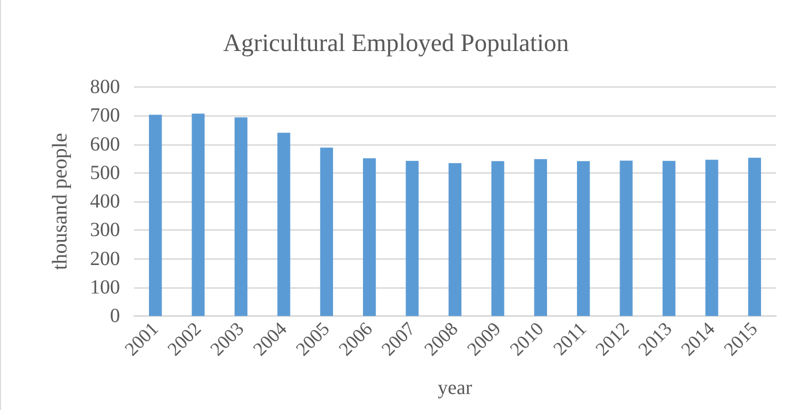 The image size is (791, 410). Describe the element at coordinates (105, 87) in the screenshot. I see `y-tick-label: 800` at that location.